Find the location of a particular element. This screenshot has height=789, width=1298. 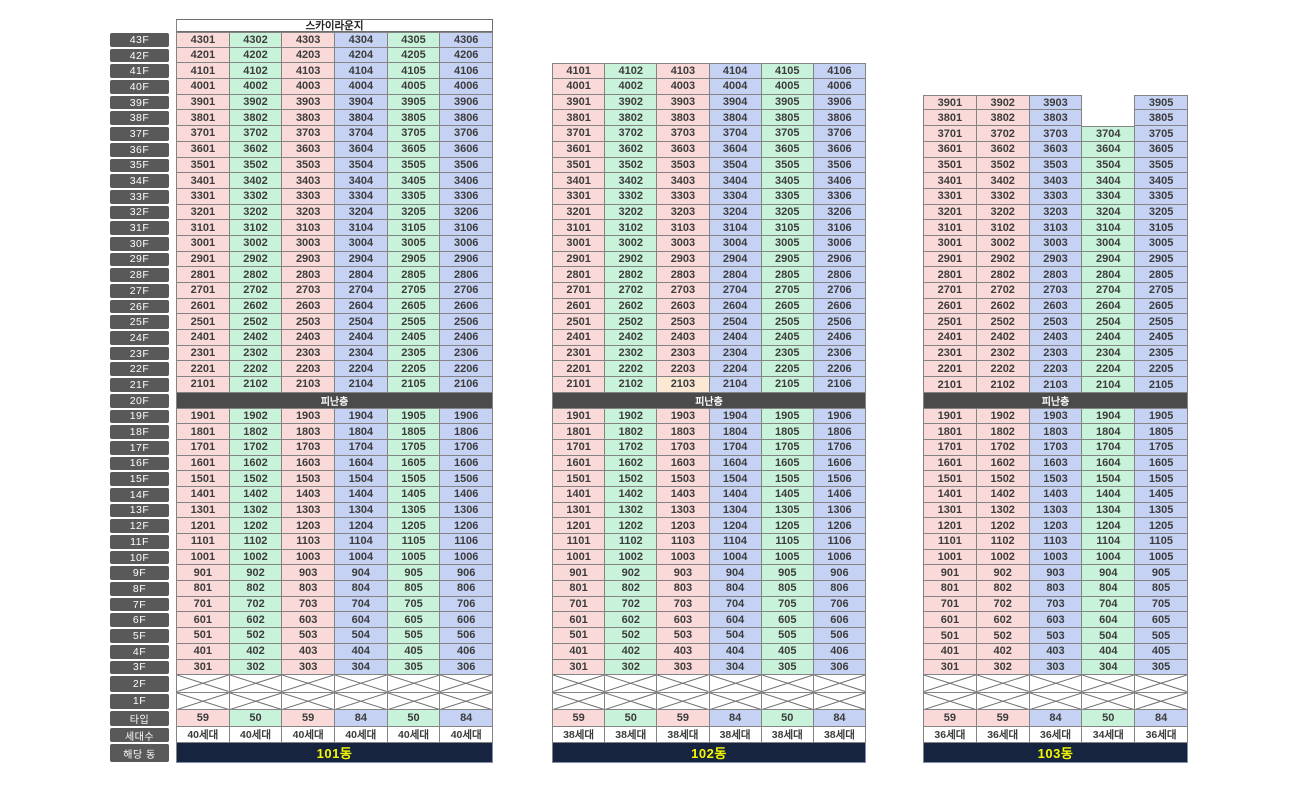

unit-cell: 3505 is located at coordinates (787, 165).